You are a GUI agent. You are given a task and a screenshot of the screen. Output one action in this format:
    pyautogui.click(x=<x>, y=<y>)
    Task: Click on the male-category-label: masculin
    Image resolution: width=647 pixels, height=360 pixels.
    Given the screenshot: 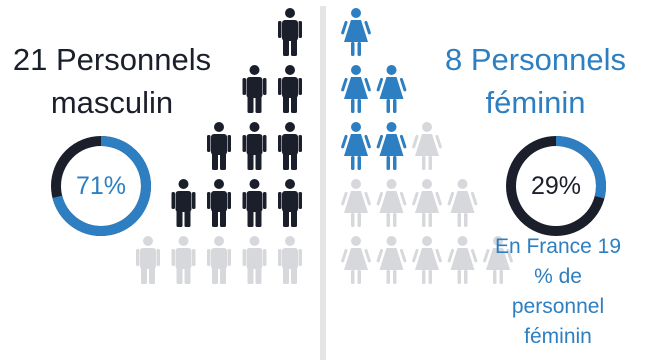 What is the action you would take?
    pyautogui.click(x=112, y=102)
    